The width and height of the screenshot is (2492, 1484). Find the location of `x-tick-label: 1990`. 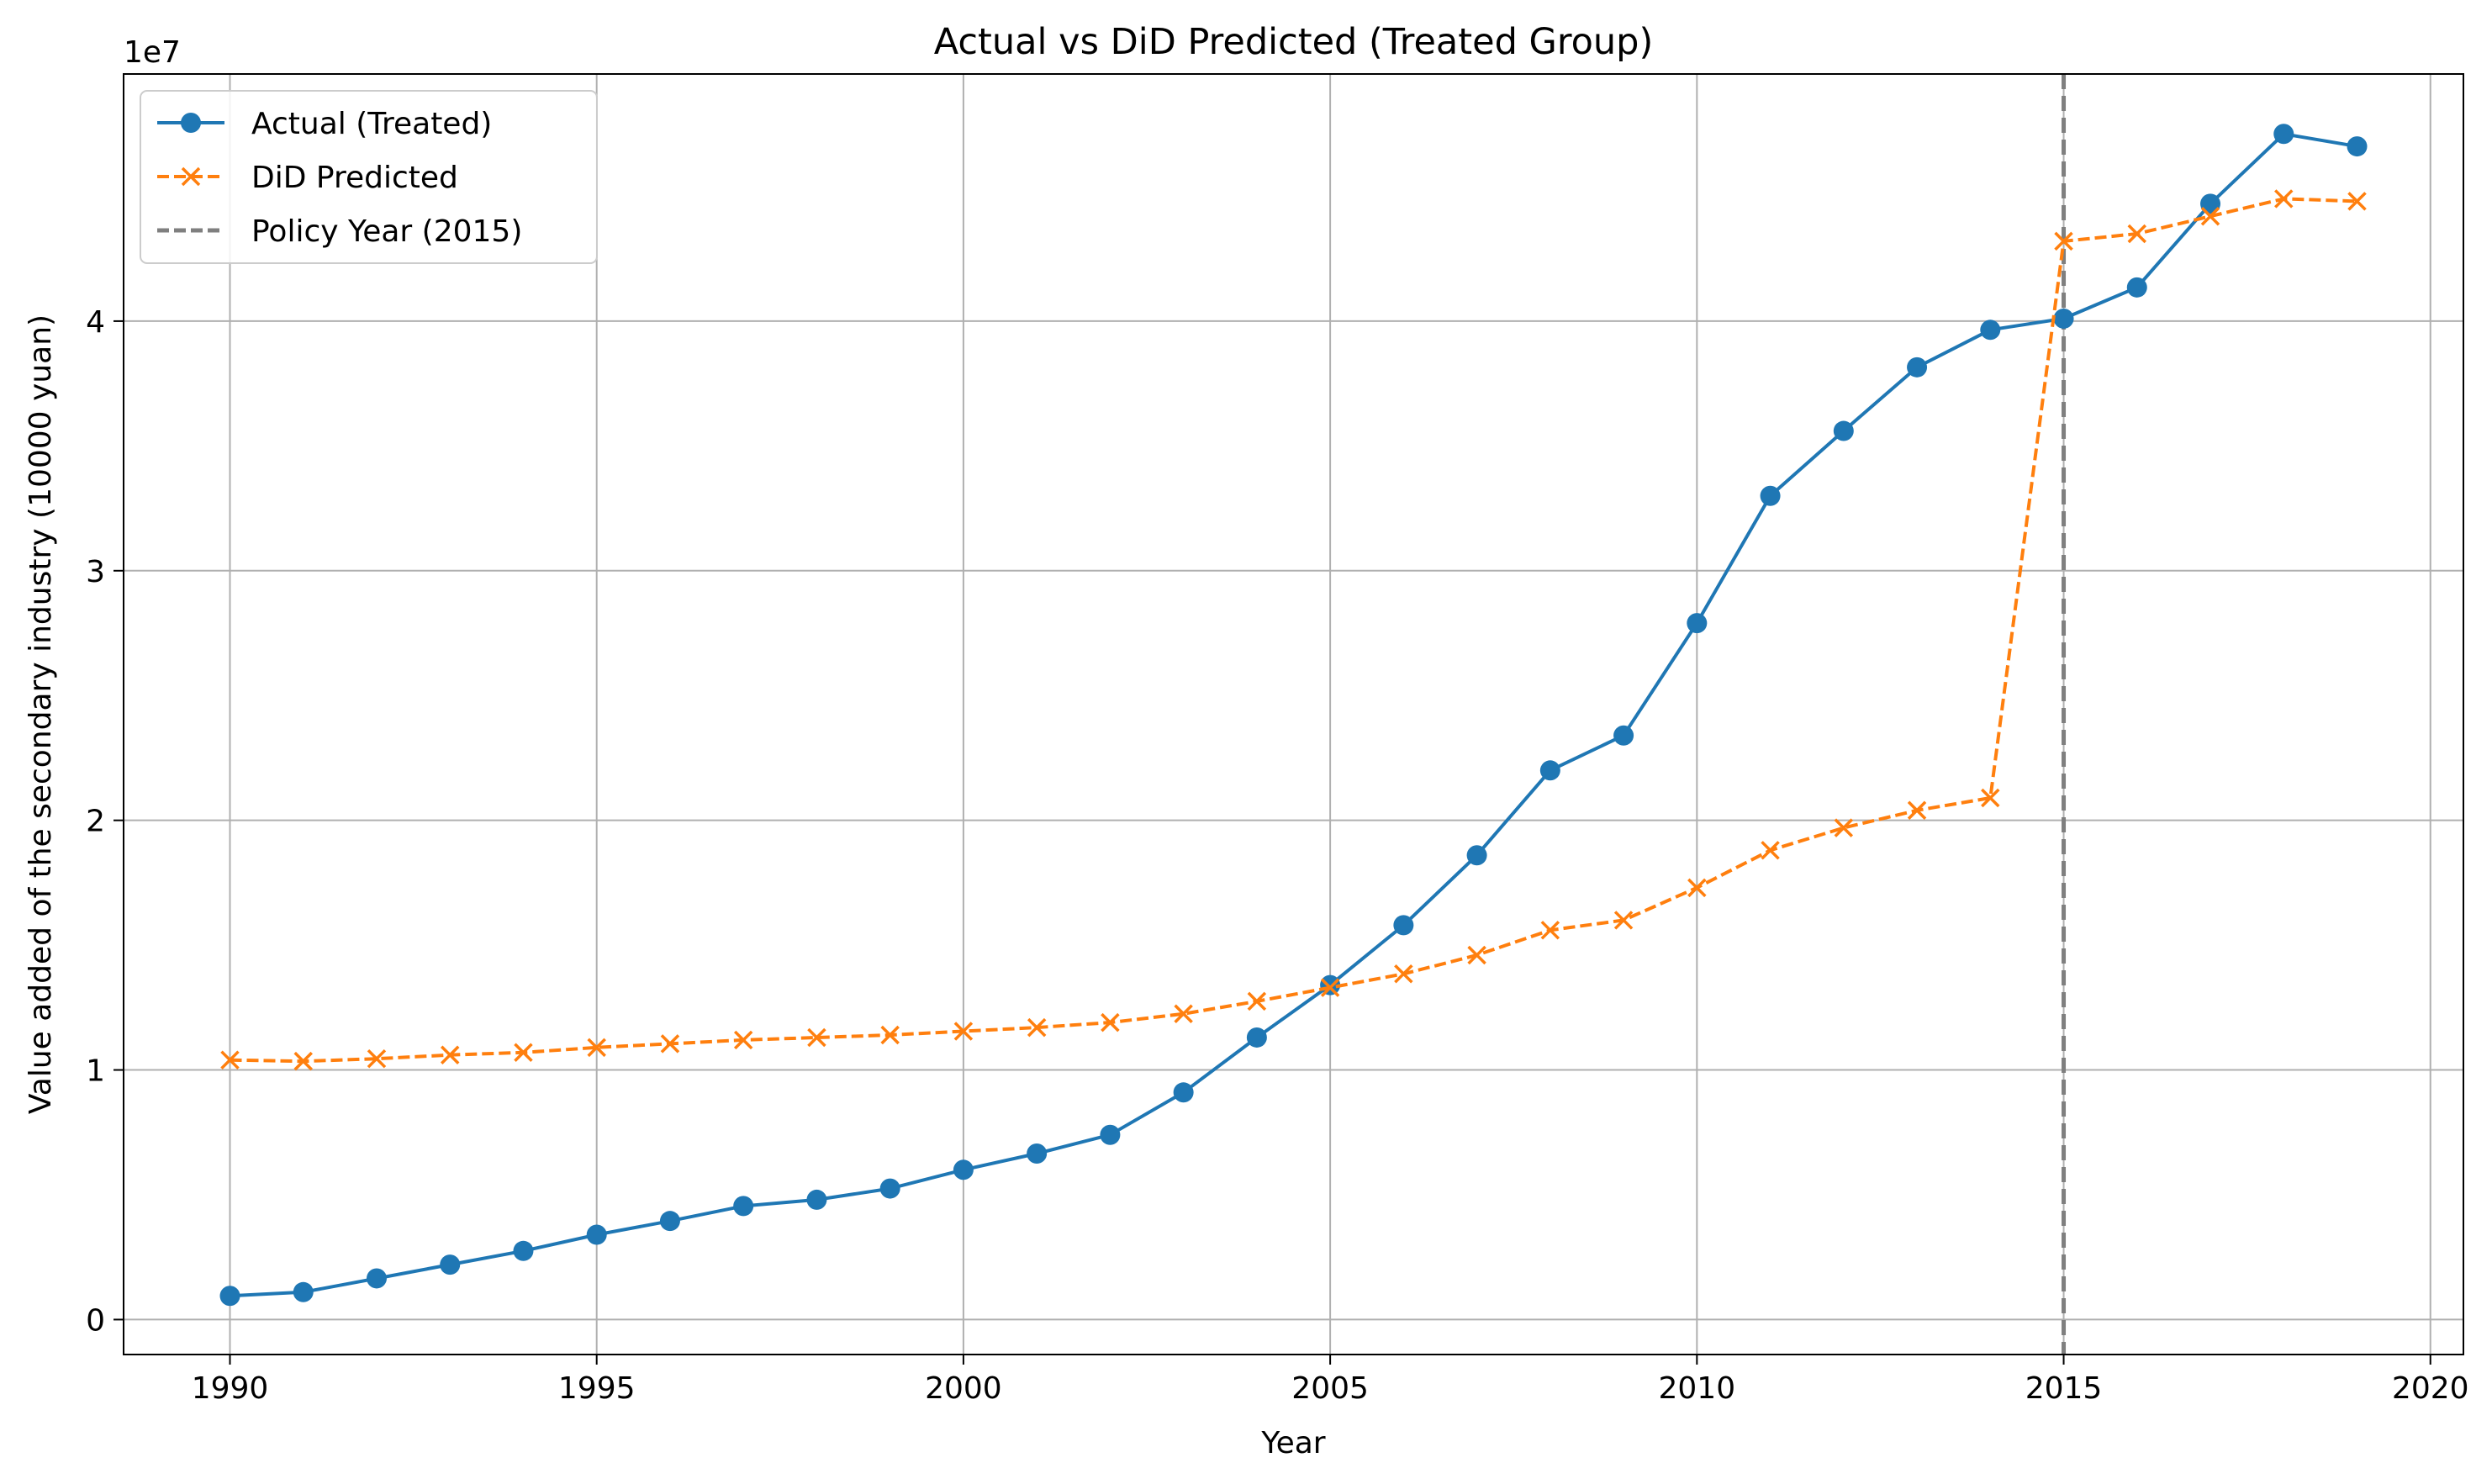

x-tick-label: 1990 is located at coordinates (230, 1388).